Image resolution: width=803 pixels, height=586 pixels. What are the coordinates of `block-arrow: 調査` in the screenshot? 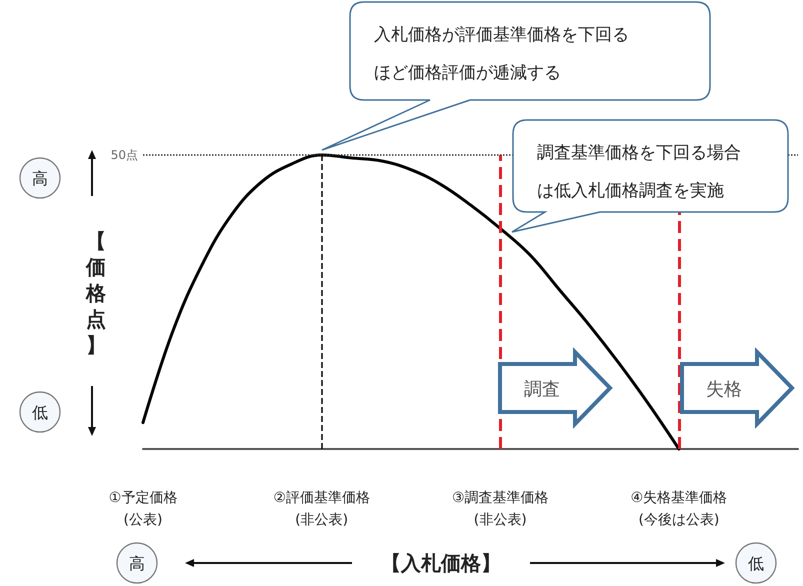 It's located at (555, 388).